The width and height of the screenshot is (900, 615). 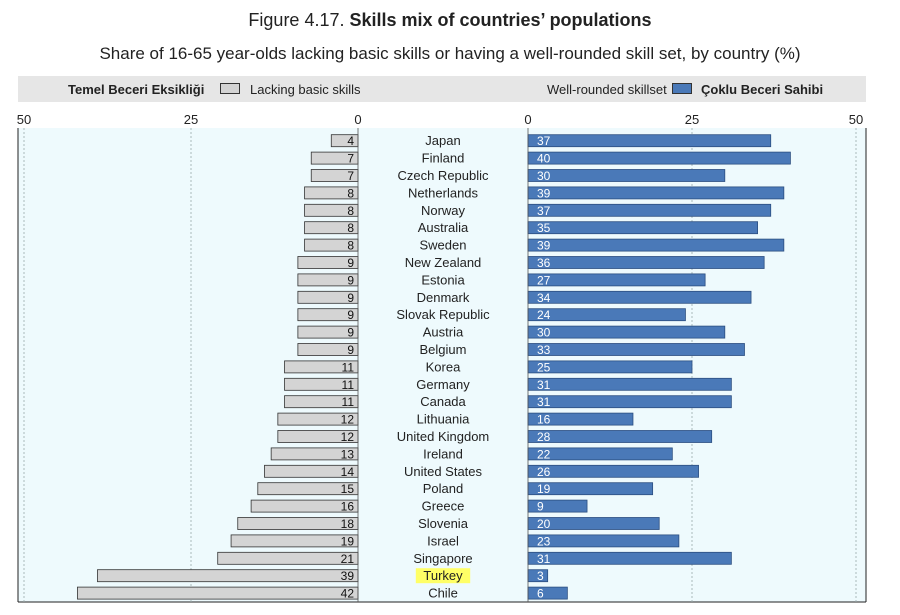 What do you see at coordinates (544, 489) in the screenshot?
I see `data-label-wellrounded: 19` at bounding box center [544, 489].